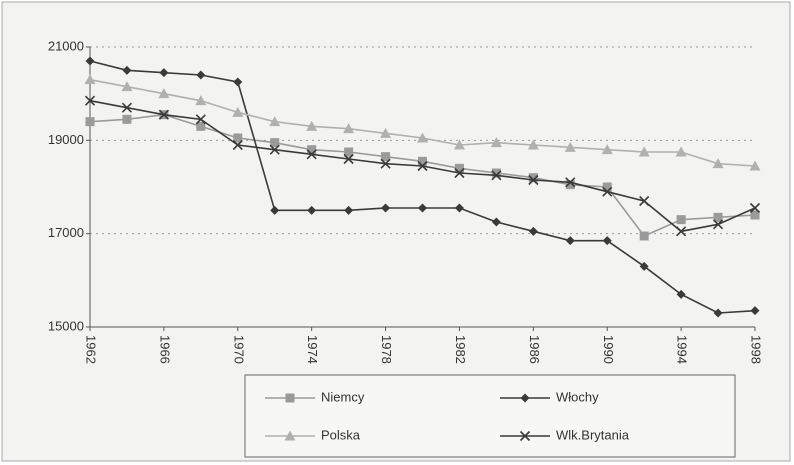 This screenshot has width=794, height=465. I want to click on x-tick-label: 1990, so click(608, 349).